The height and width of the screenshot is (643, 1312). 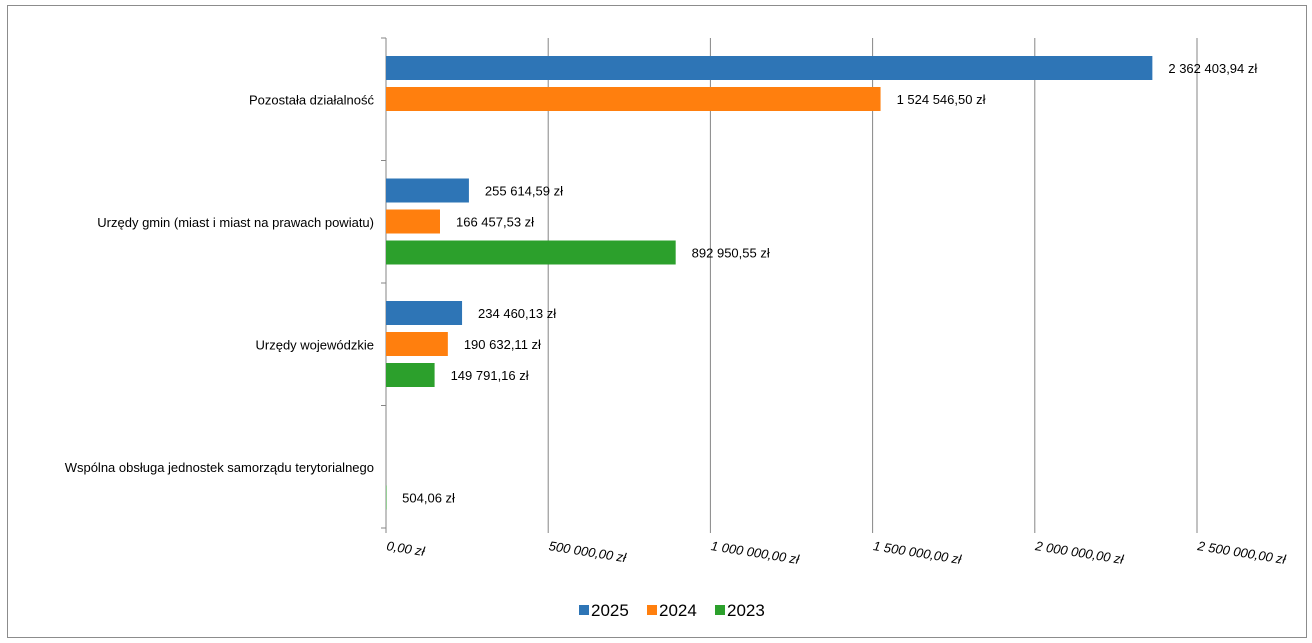 What do you see at coordinates (312, 99) in the screenshot?
I see `category-label: Pozostała działalność` at bounding box center [312, 99].